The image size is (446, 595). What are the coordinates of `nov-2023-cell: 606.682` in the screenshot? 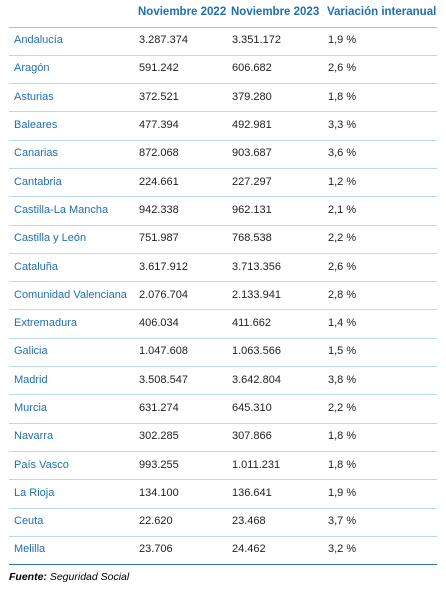 It's located at (275, 70).